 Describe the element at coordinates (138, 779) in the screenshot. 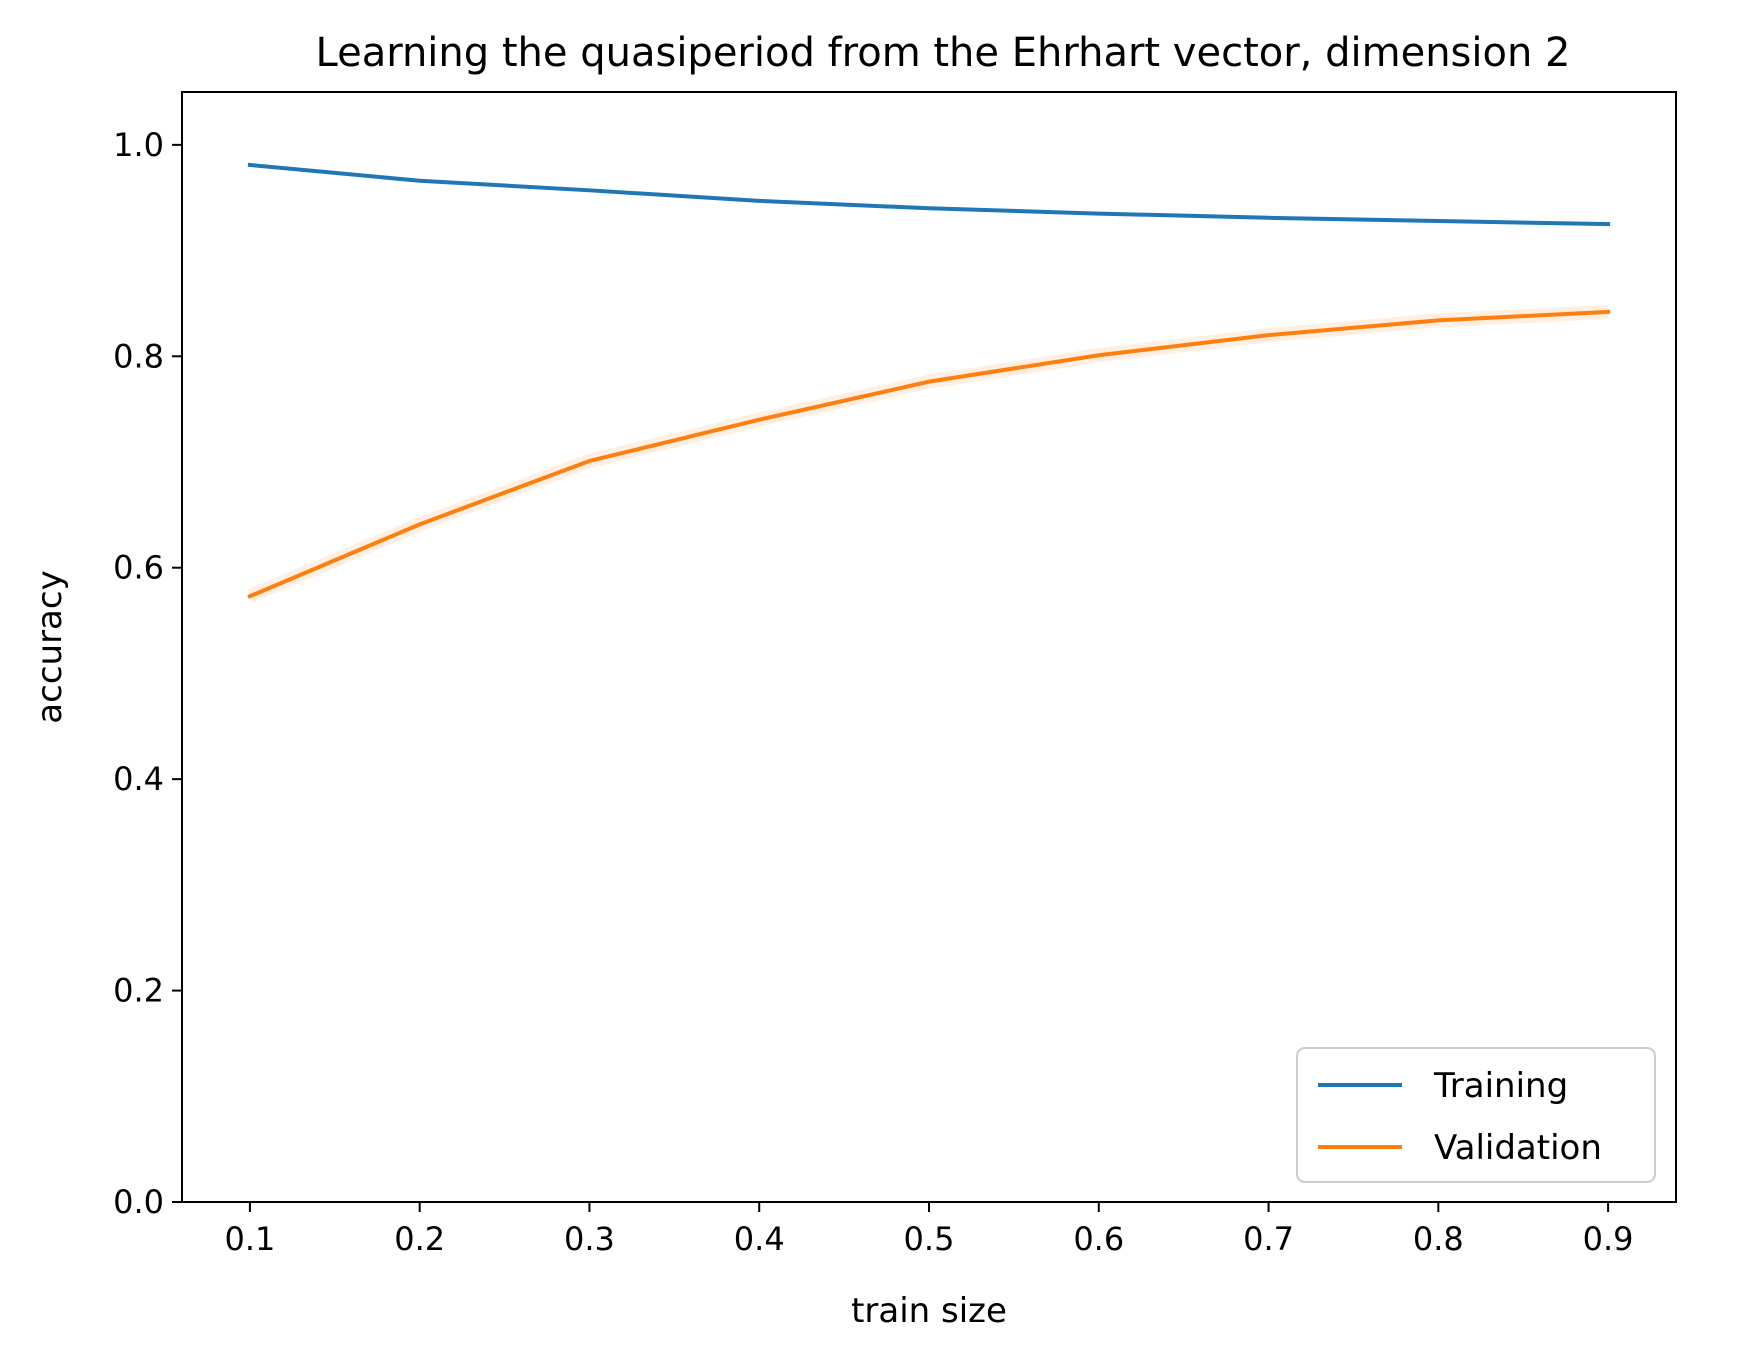

I see `y-tick-label: 0.4` at that location.